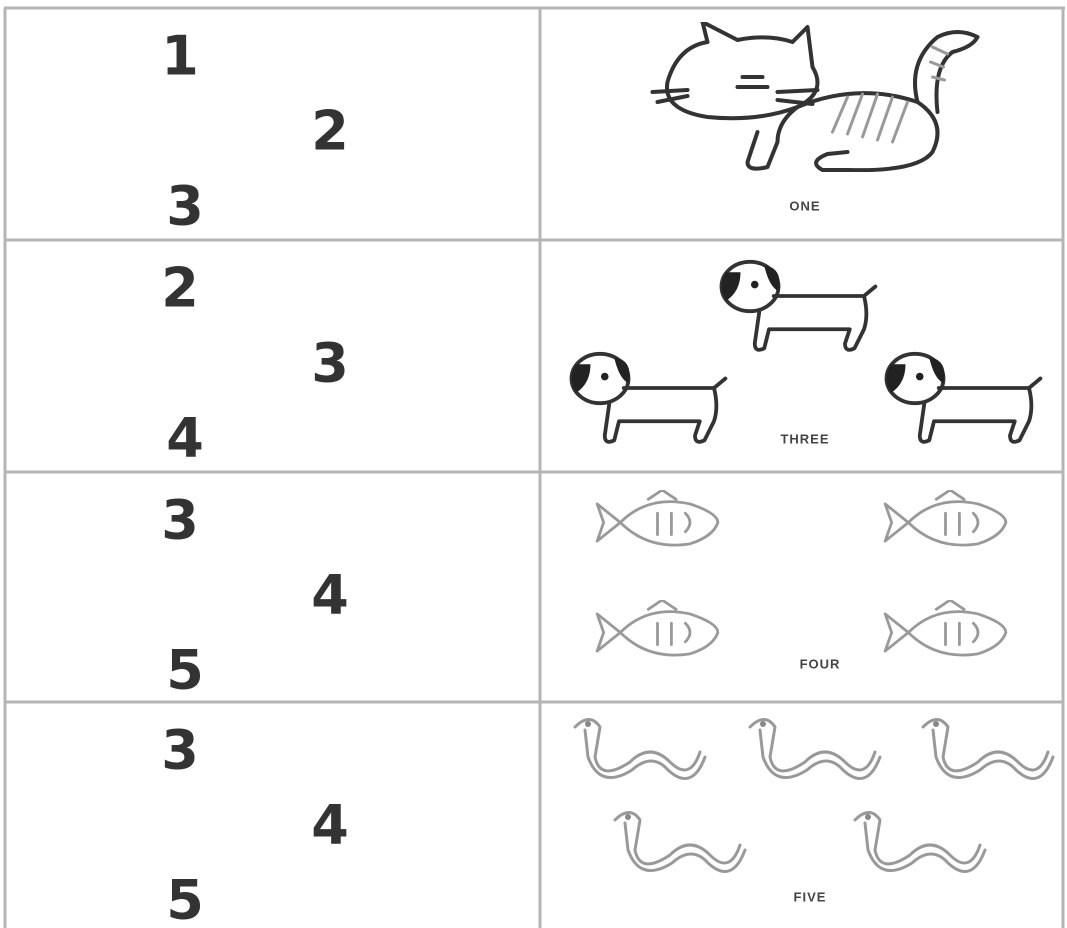 This screenshot has height=928, width=1067. I want to click on cat-picture, so click(815, 96).